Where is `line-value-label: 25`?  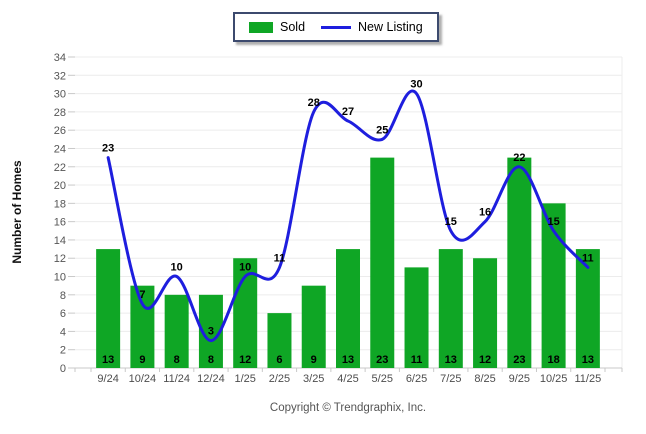
line-value-label: 25 is located at coordinates (382, 130).